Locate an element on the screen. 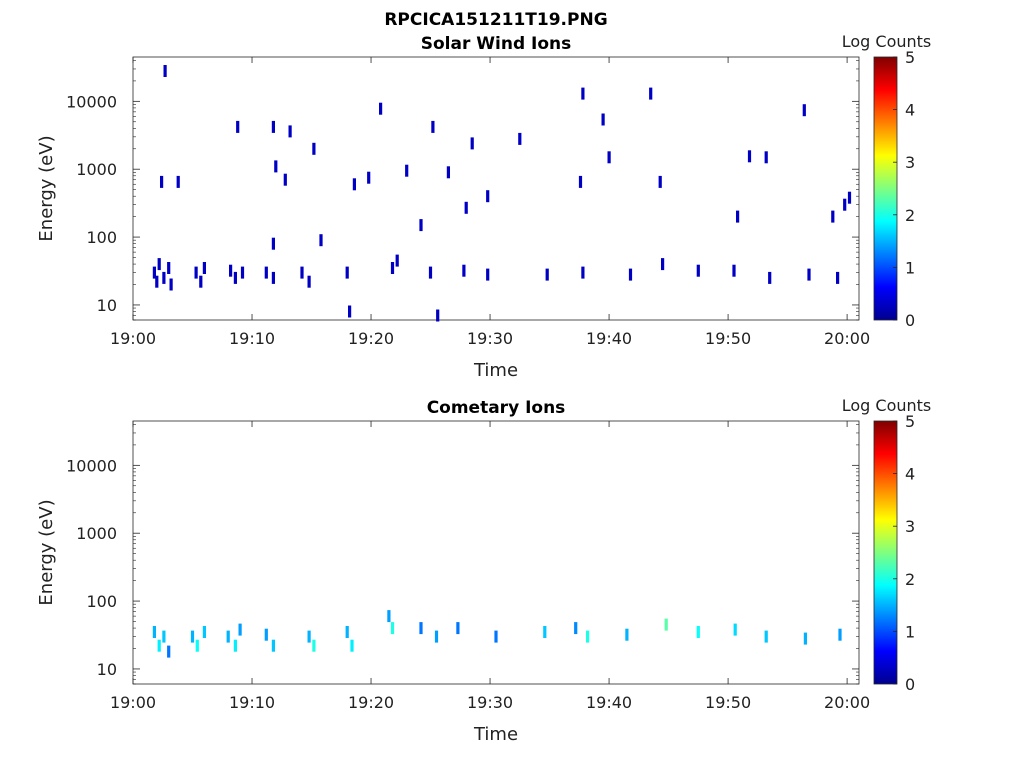  x-axis-label: Time is located at coordinates (495, 370).